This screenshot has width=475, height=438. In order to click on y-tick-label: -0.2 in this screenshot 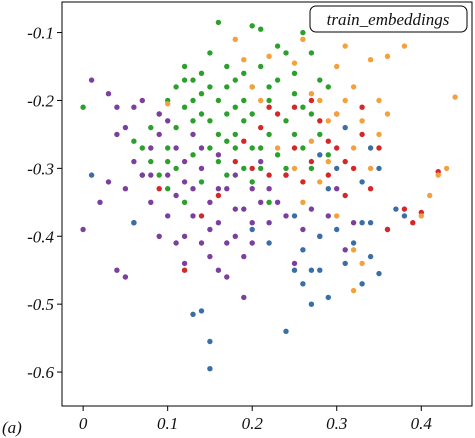, I will do `click(40, 100)`.